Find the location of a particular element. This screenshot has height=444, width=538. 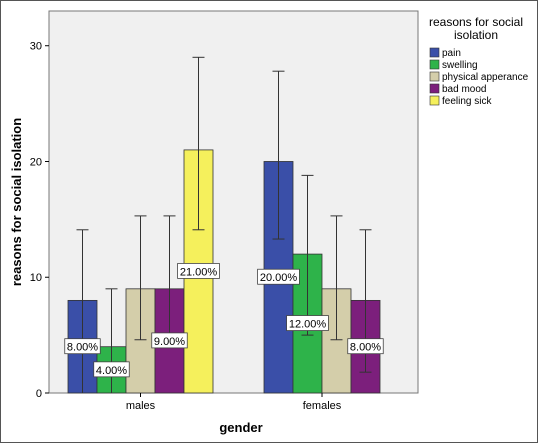

y-tick-label: 0 is located at coordinates (39, 394).